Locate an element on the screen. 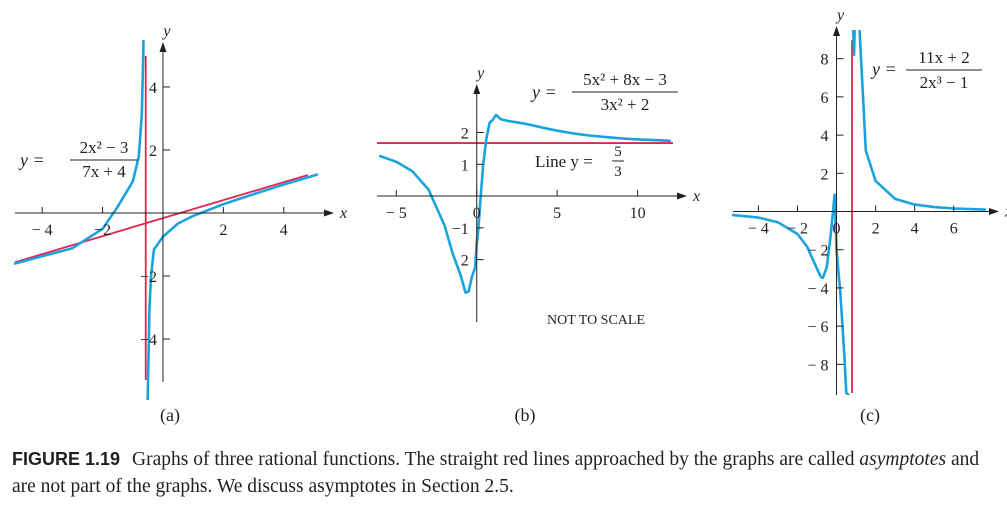 Image resolution: width=1007 pixels, height=520 pixels. panel-c-y-tick-label: 2 is located at coordinates (825, 174).